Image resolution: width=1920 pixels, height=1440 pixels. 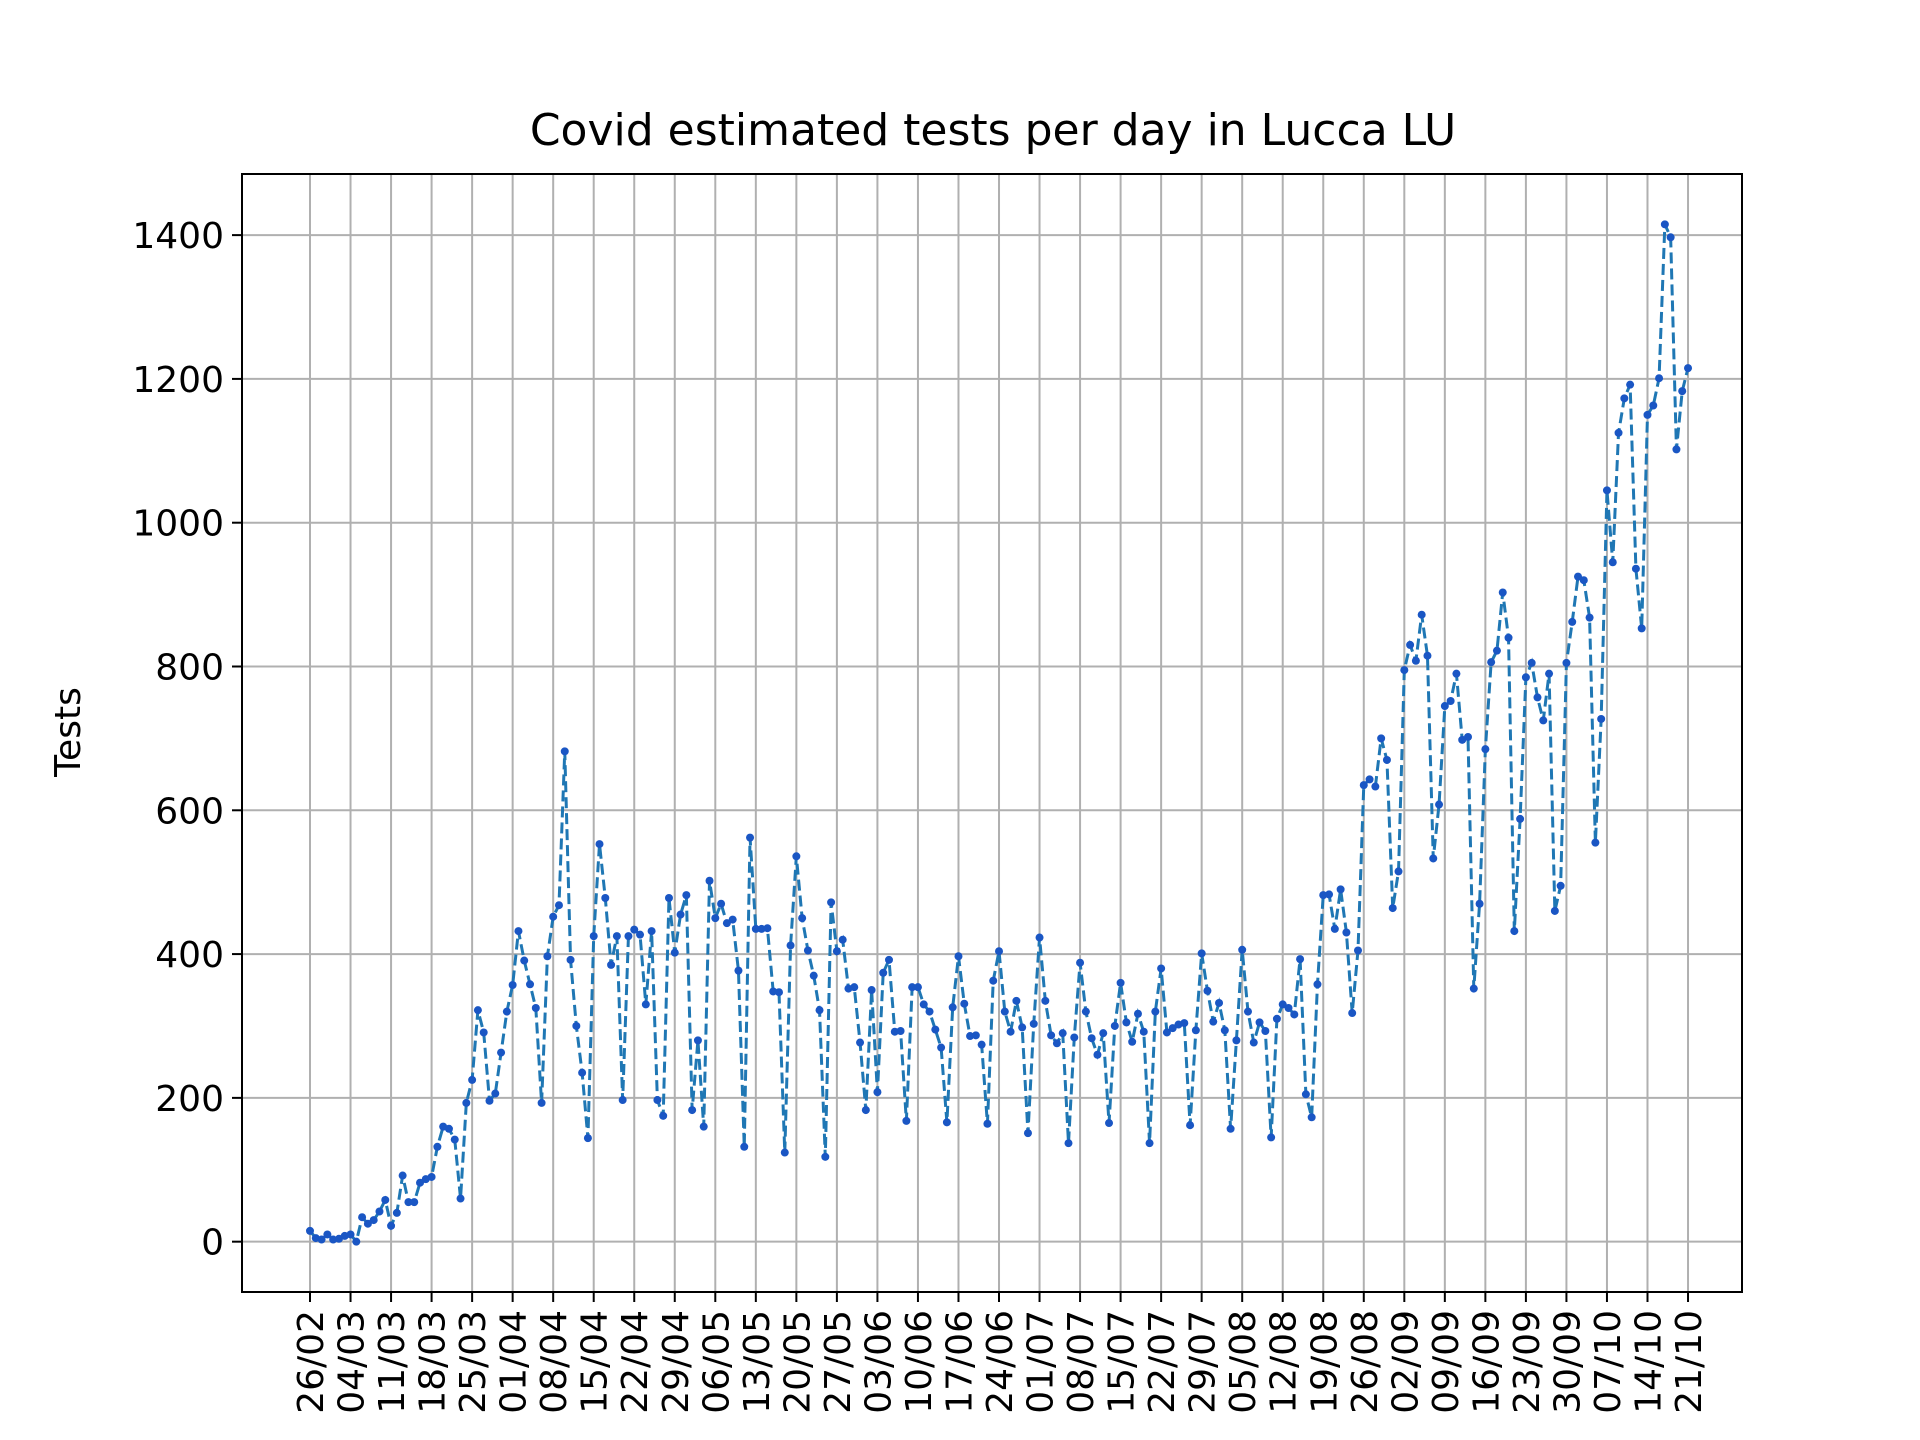 What do you see at coordinates (919, 1362) in the screenshot?
I see `x-tick-label: 10/06` at bounding box center [919, 1362].